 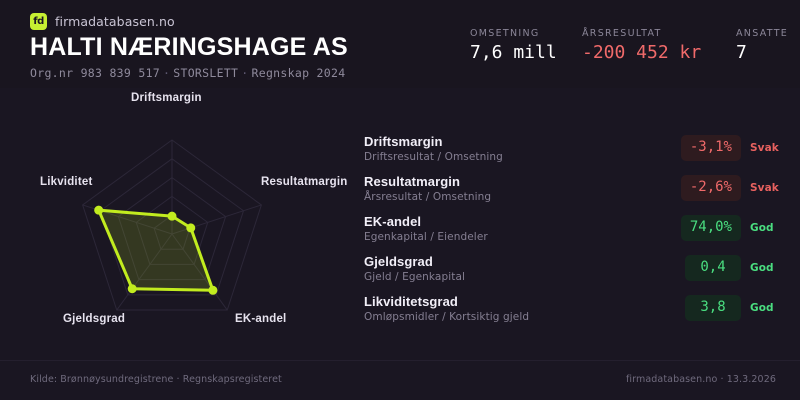 What do you see at coordinates (513, 52) in the screenshot?
I see `kpi-omsetning-value: 7,6 mill` at bounding box center [513, 52].